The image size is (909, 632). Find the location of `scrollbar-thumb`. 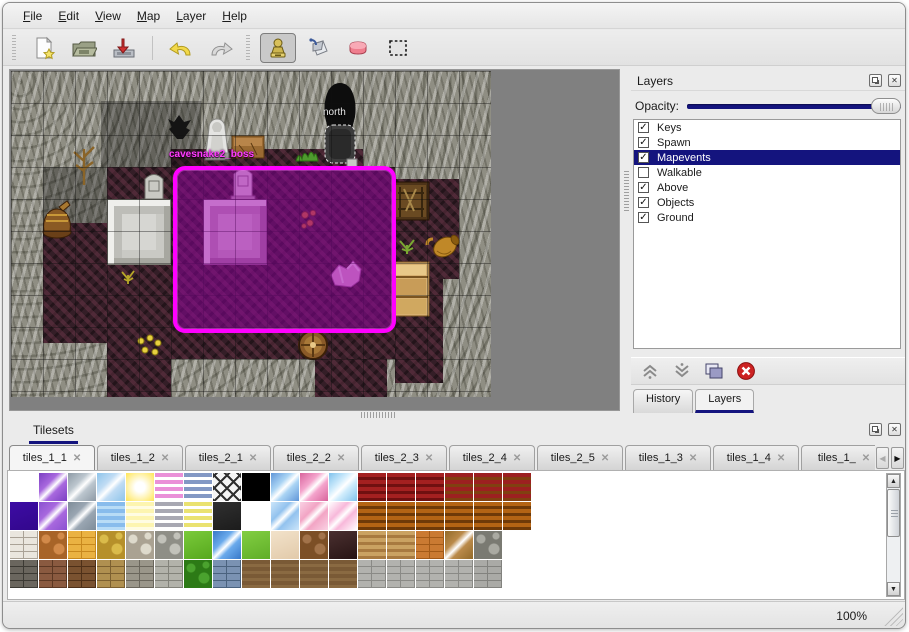

scrollbar-thumb is located at coordinates (893, 513).